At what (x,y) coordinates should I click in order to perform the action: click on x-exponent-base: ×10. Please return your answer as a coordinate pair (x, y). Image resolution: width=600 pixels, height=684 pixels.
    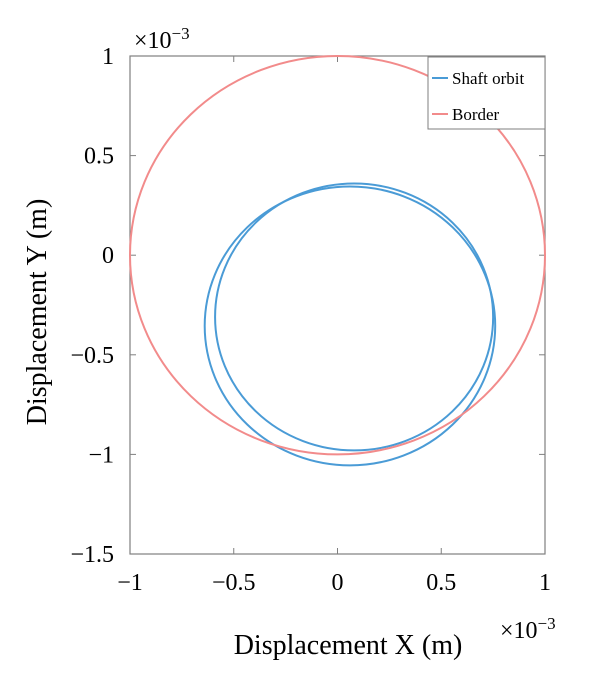
    Looking at the image, I should click on (519, 631).